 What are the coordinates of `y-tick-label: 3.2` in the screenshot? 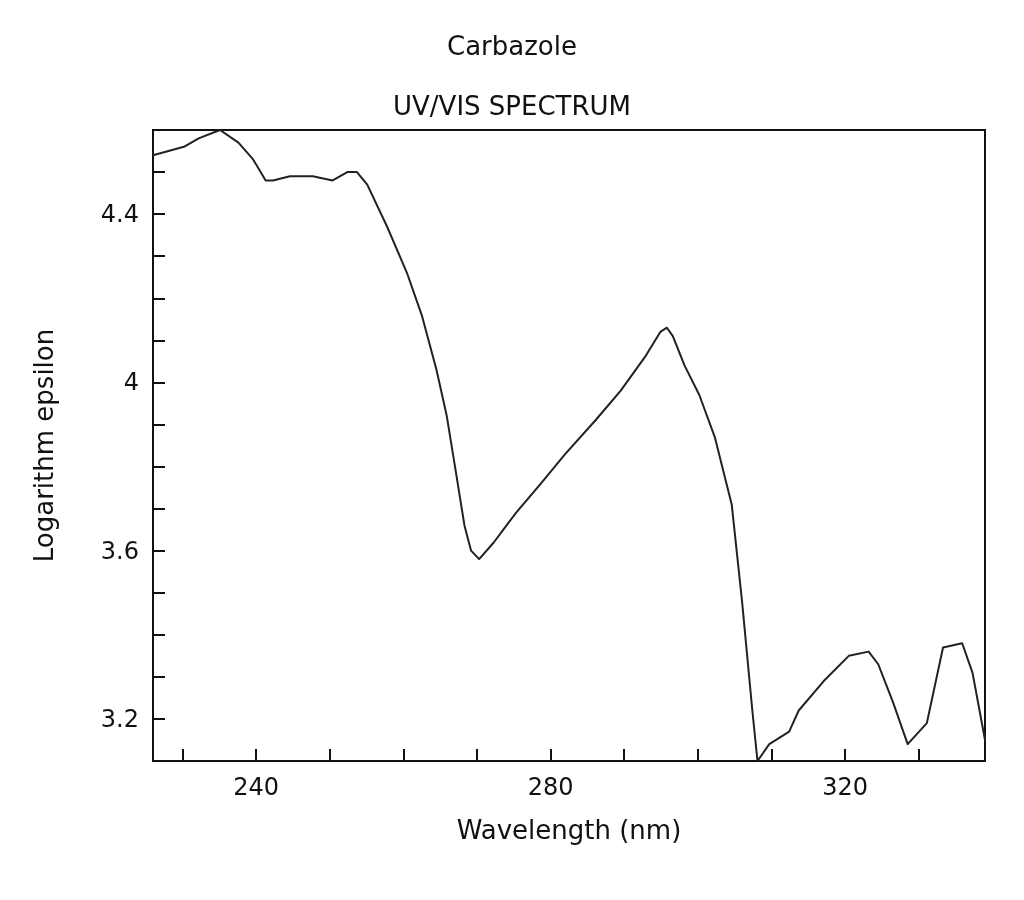 It's located at (119, 718).